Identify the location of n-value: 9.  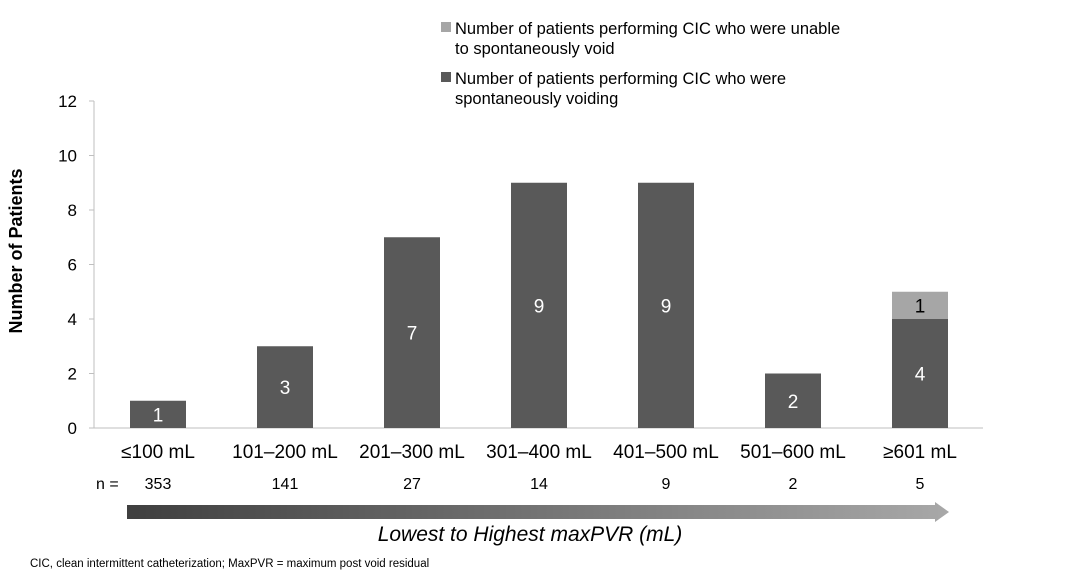
(666, 484).